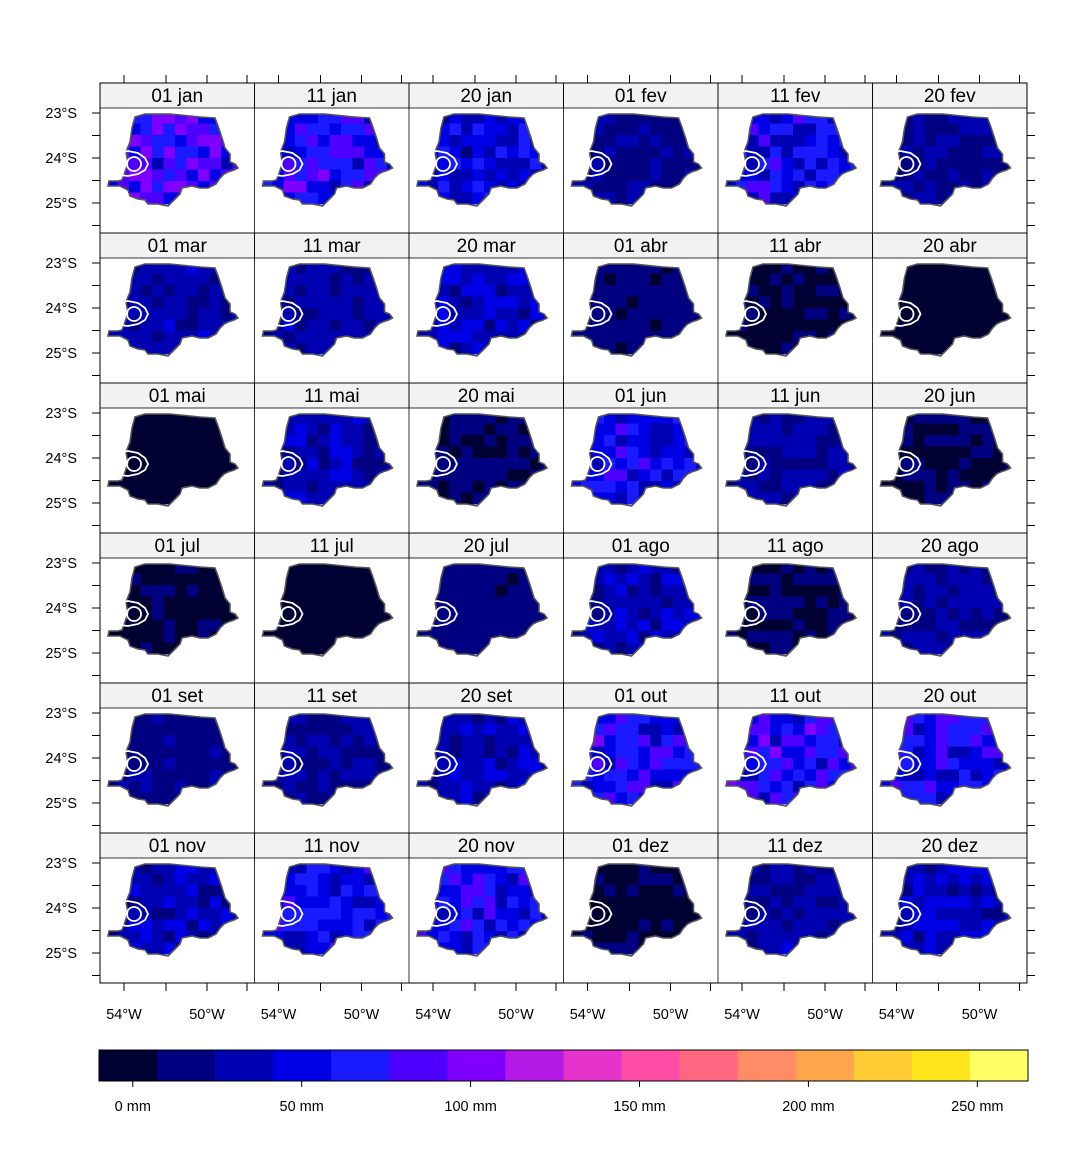 Image resolution: width=1080 pixels, height=1150 pixels. Describe the element at coordinates (752, 764) in the screenshot. I see `site-marker` at that location.